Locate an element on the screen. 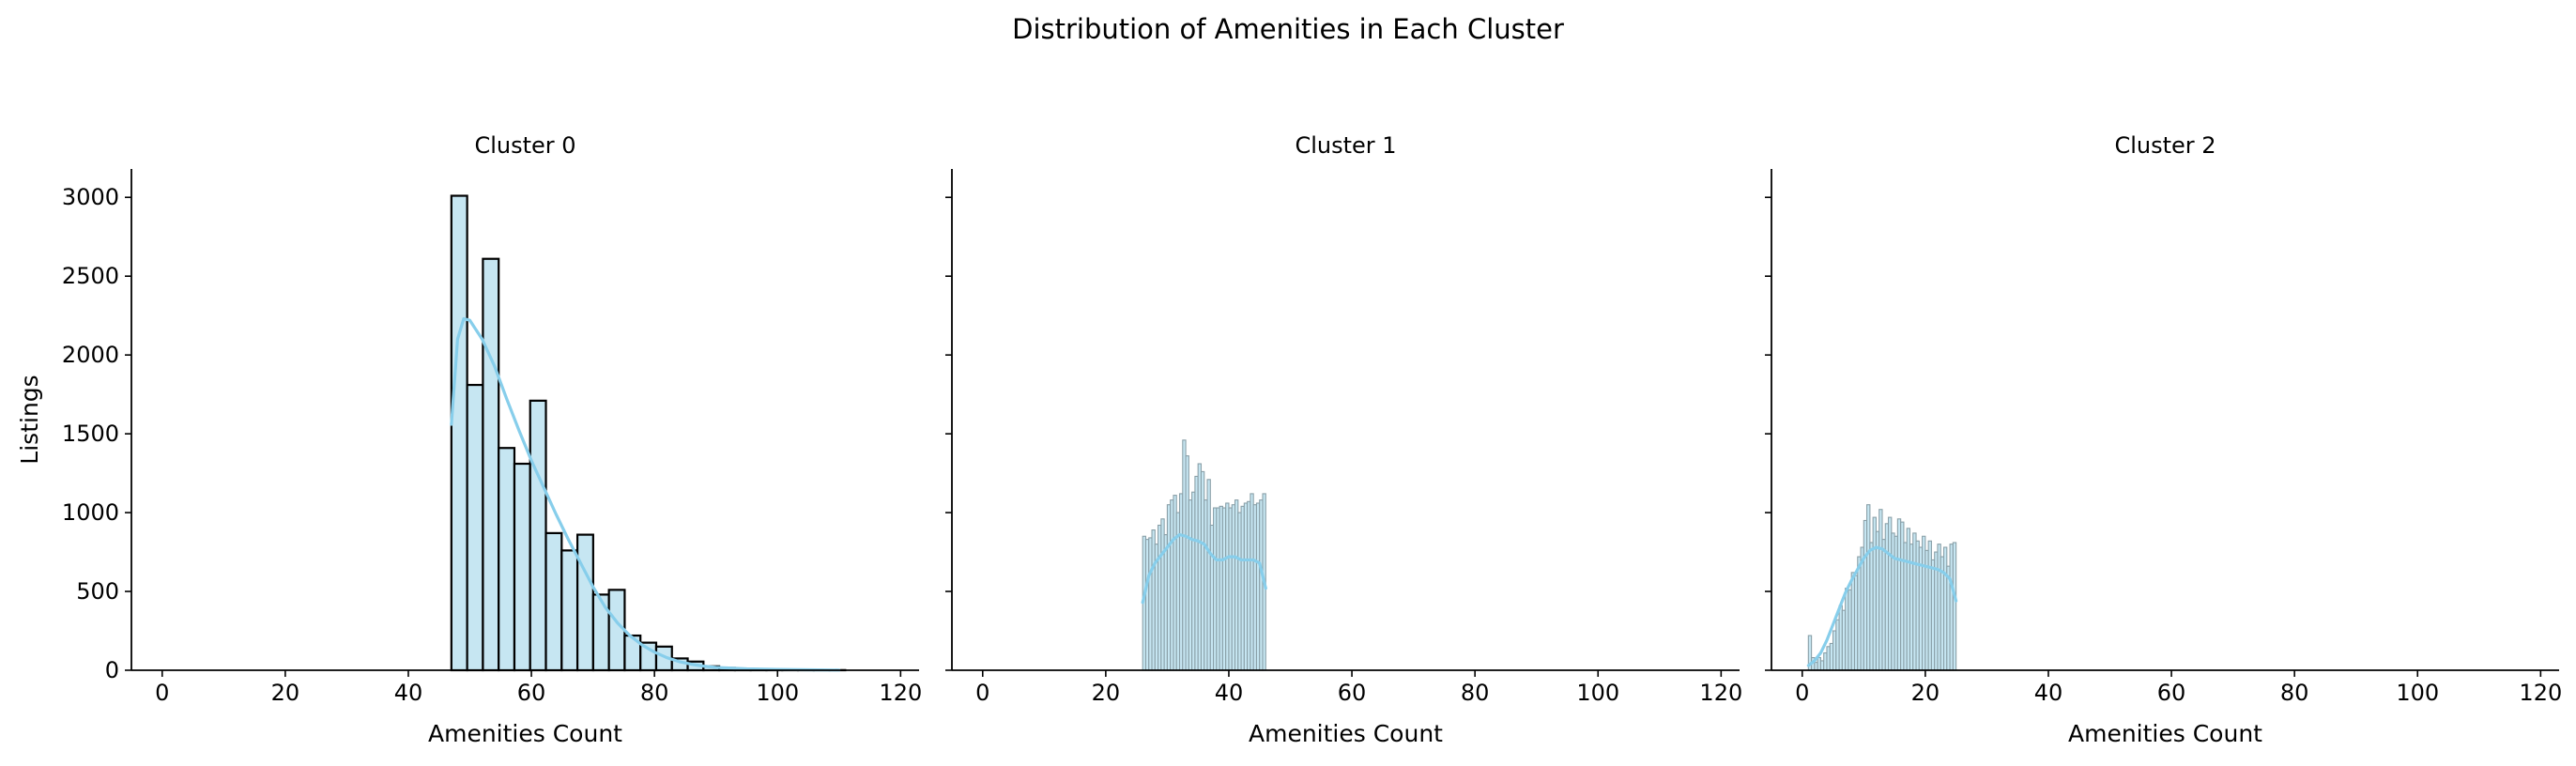 The width and height of the screenshot is (2576, 766). y-axis-label: Listings is located at coordinates (30, 419).